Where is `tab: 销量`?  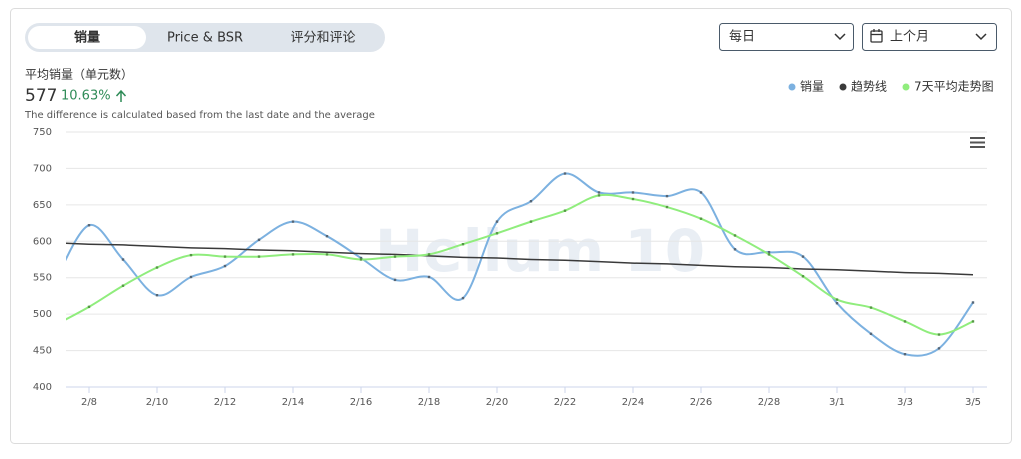 tab: 销量 is located at coordinates (87, 38).